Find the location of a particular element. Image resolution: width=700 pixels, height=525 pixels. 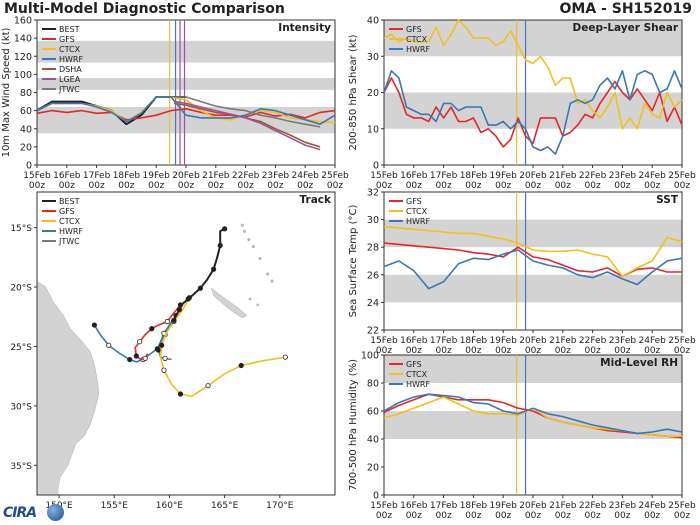

sst-xtick-label: 18Feb is located at coordinates (474, 341).